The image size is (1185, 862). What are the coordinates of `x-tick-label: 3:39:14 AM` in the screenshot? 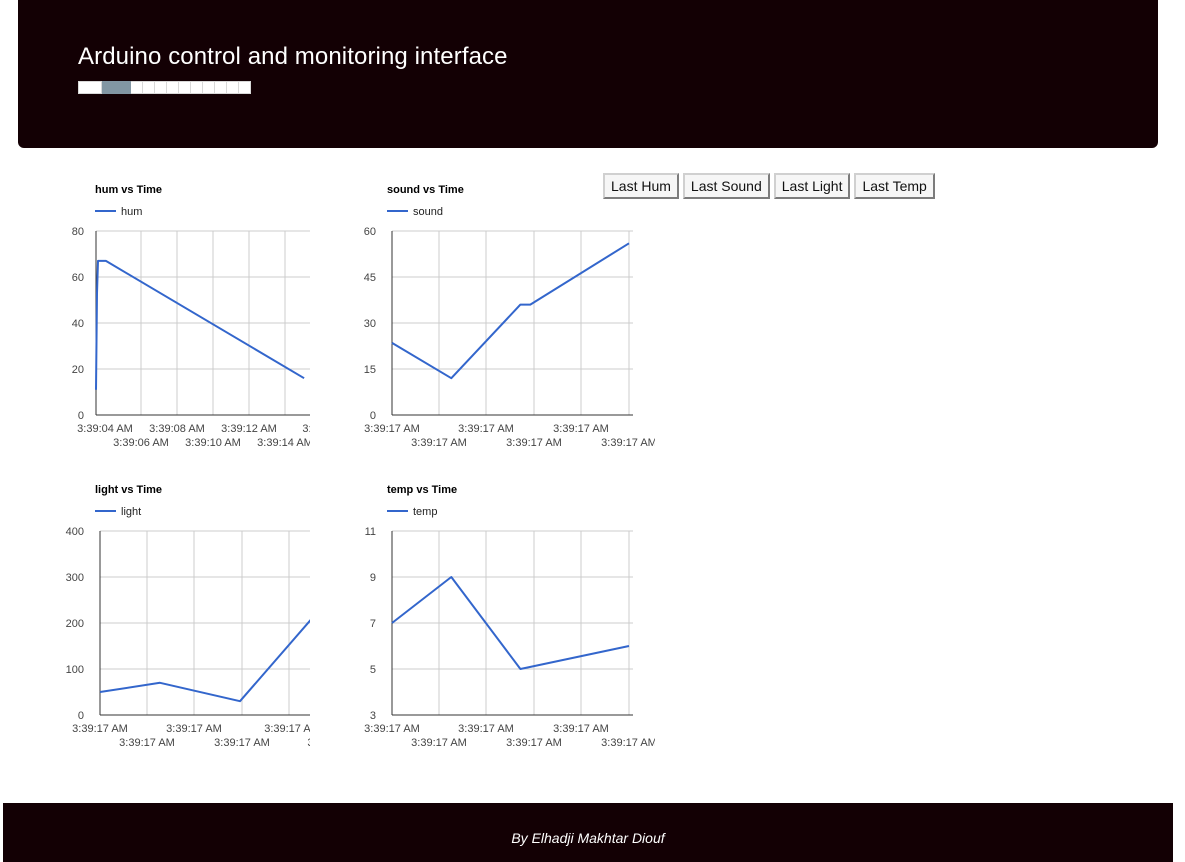 It's located at (283, 442).